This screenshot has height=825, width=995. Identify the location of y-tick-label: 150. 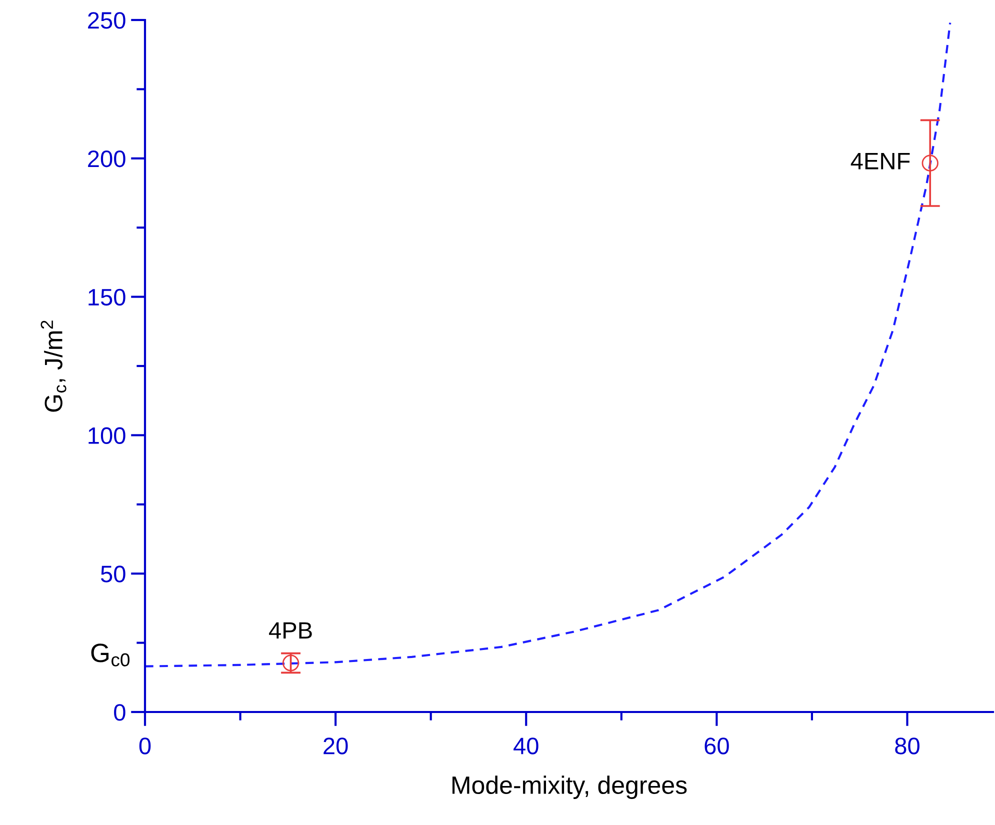
(107, 297).